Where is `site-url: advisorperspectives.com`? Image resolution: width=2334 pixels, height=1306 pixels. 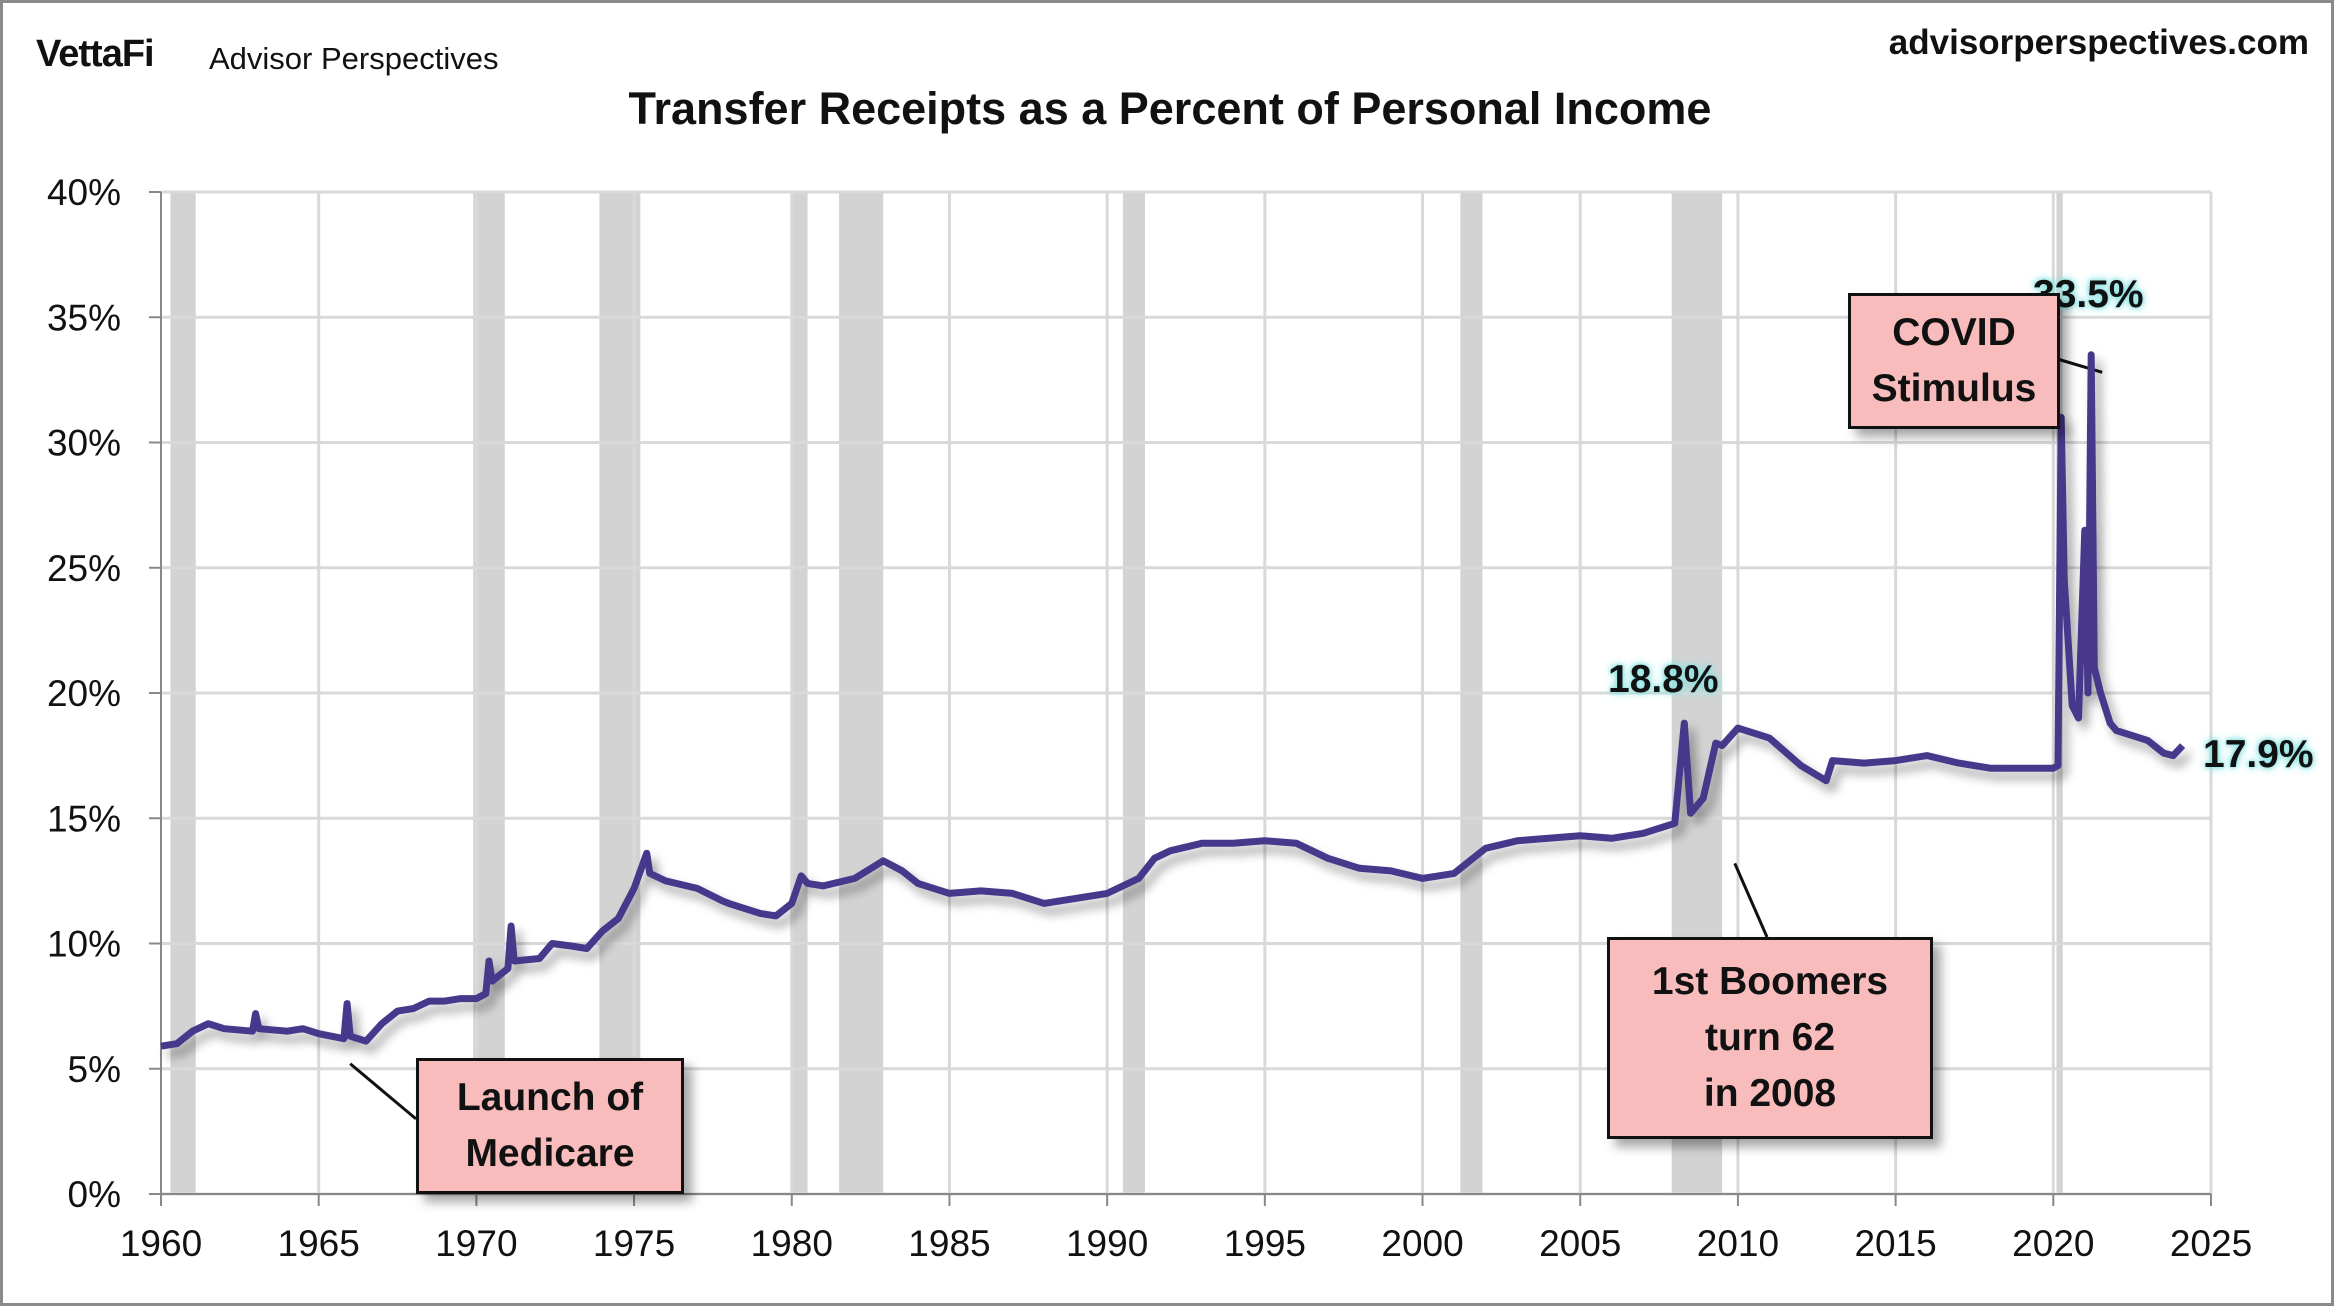
site-url: advisorperspectives.com is located at coordinates (2098, 42).